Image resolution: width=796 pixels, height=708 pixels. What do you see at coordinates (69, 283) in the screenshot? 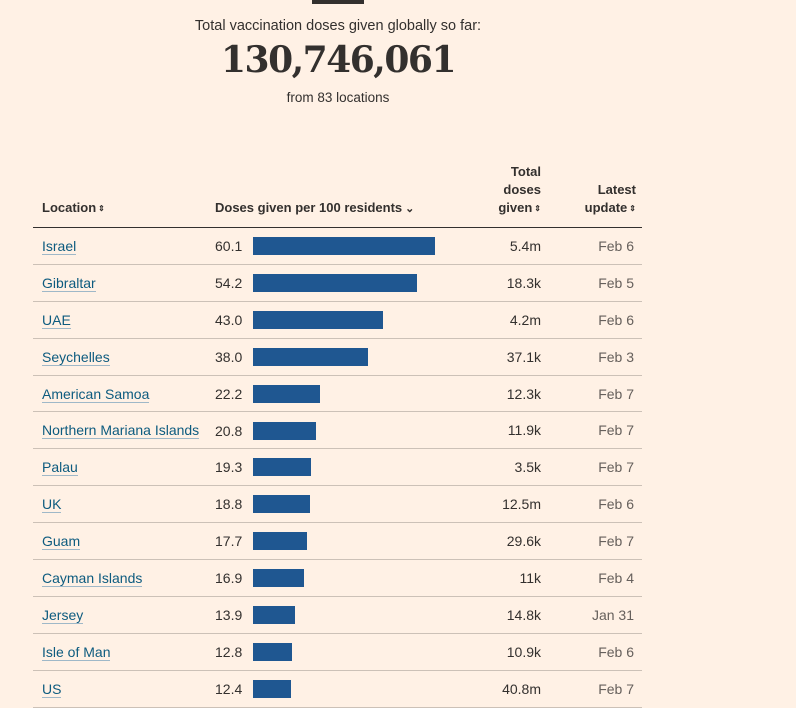
I see `location-link: Gibraltar` at bounding box center [69, 283].